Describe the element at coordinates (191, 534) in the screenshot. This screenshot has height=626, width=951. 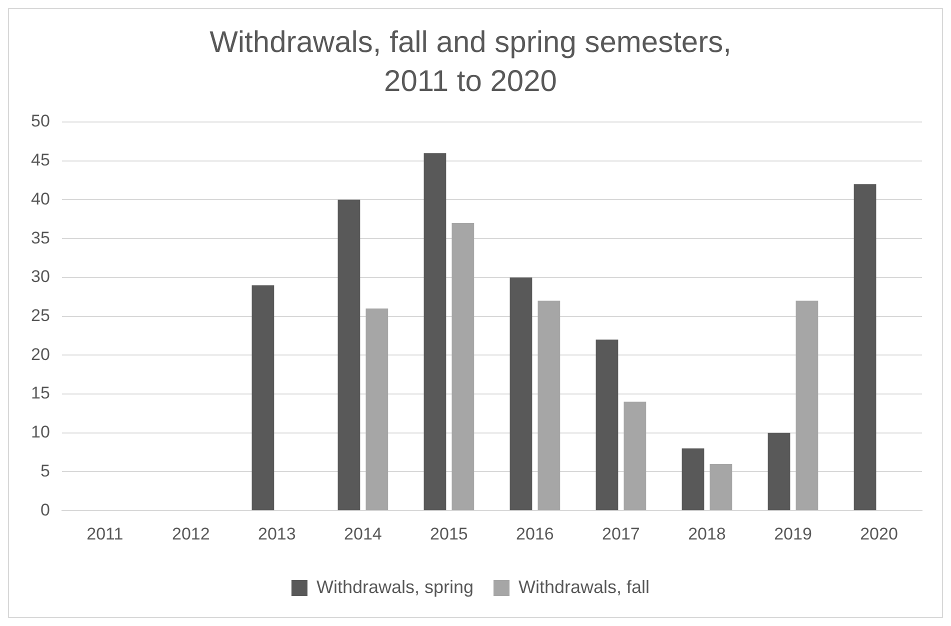
I see `x-tick-label: 2012` at that location.